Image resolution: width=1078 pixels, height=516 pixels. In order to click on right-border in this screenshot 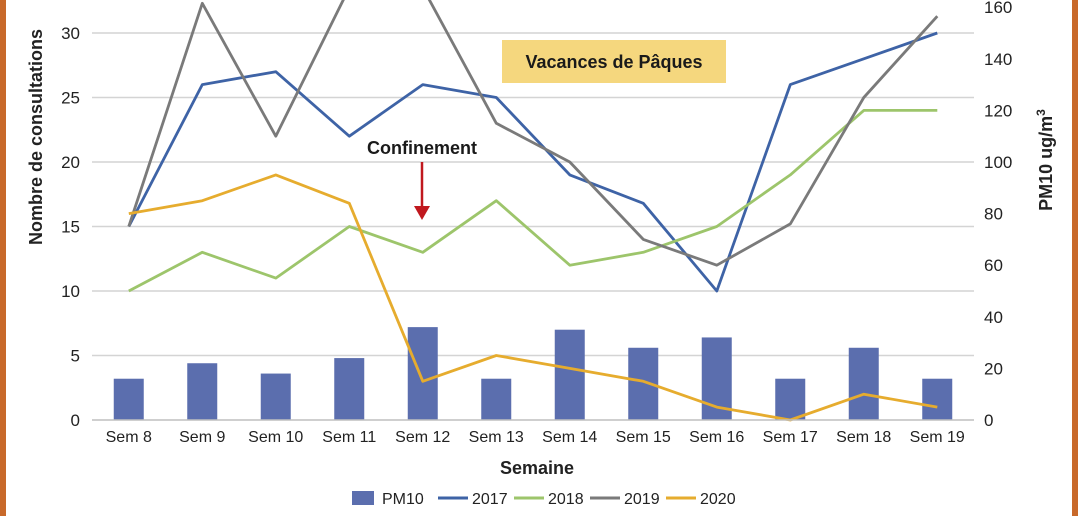, I will do `click(1075, 258)`.